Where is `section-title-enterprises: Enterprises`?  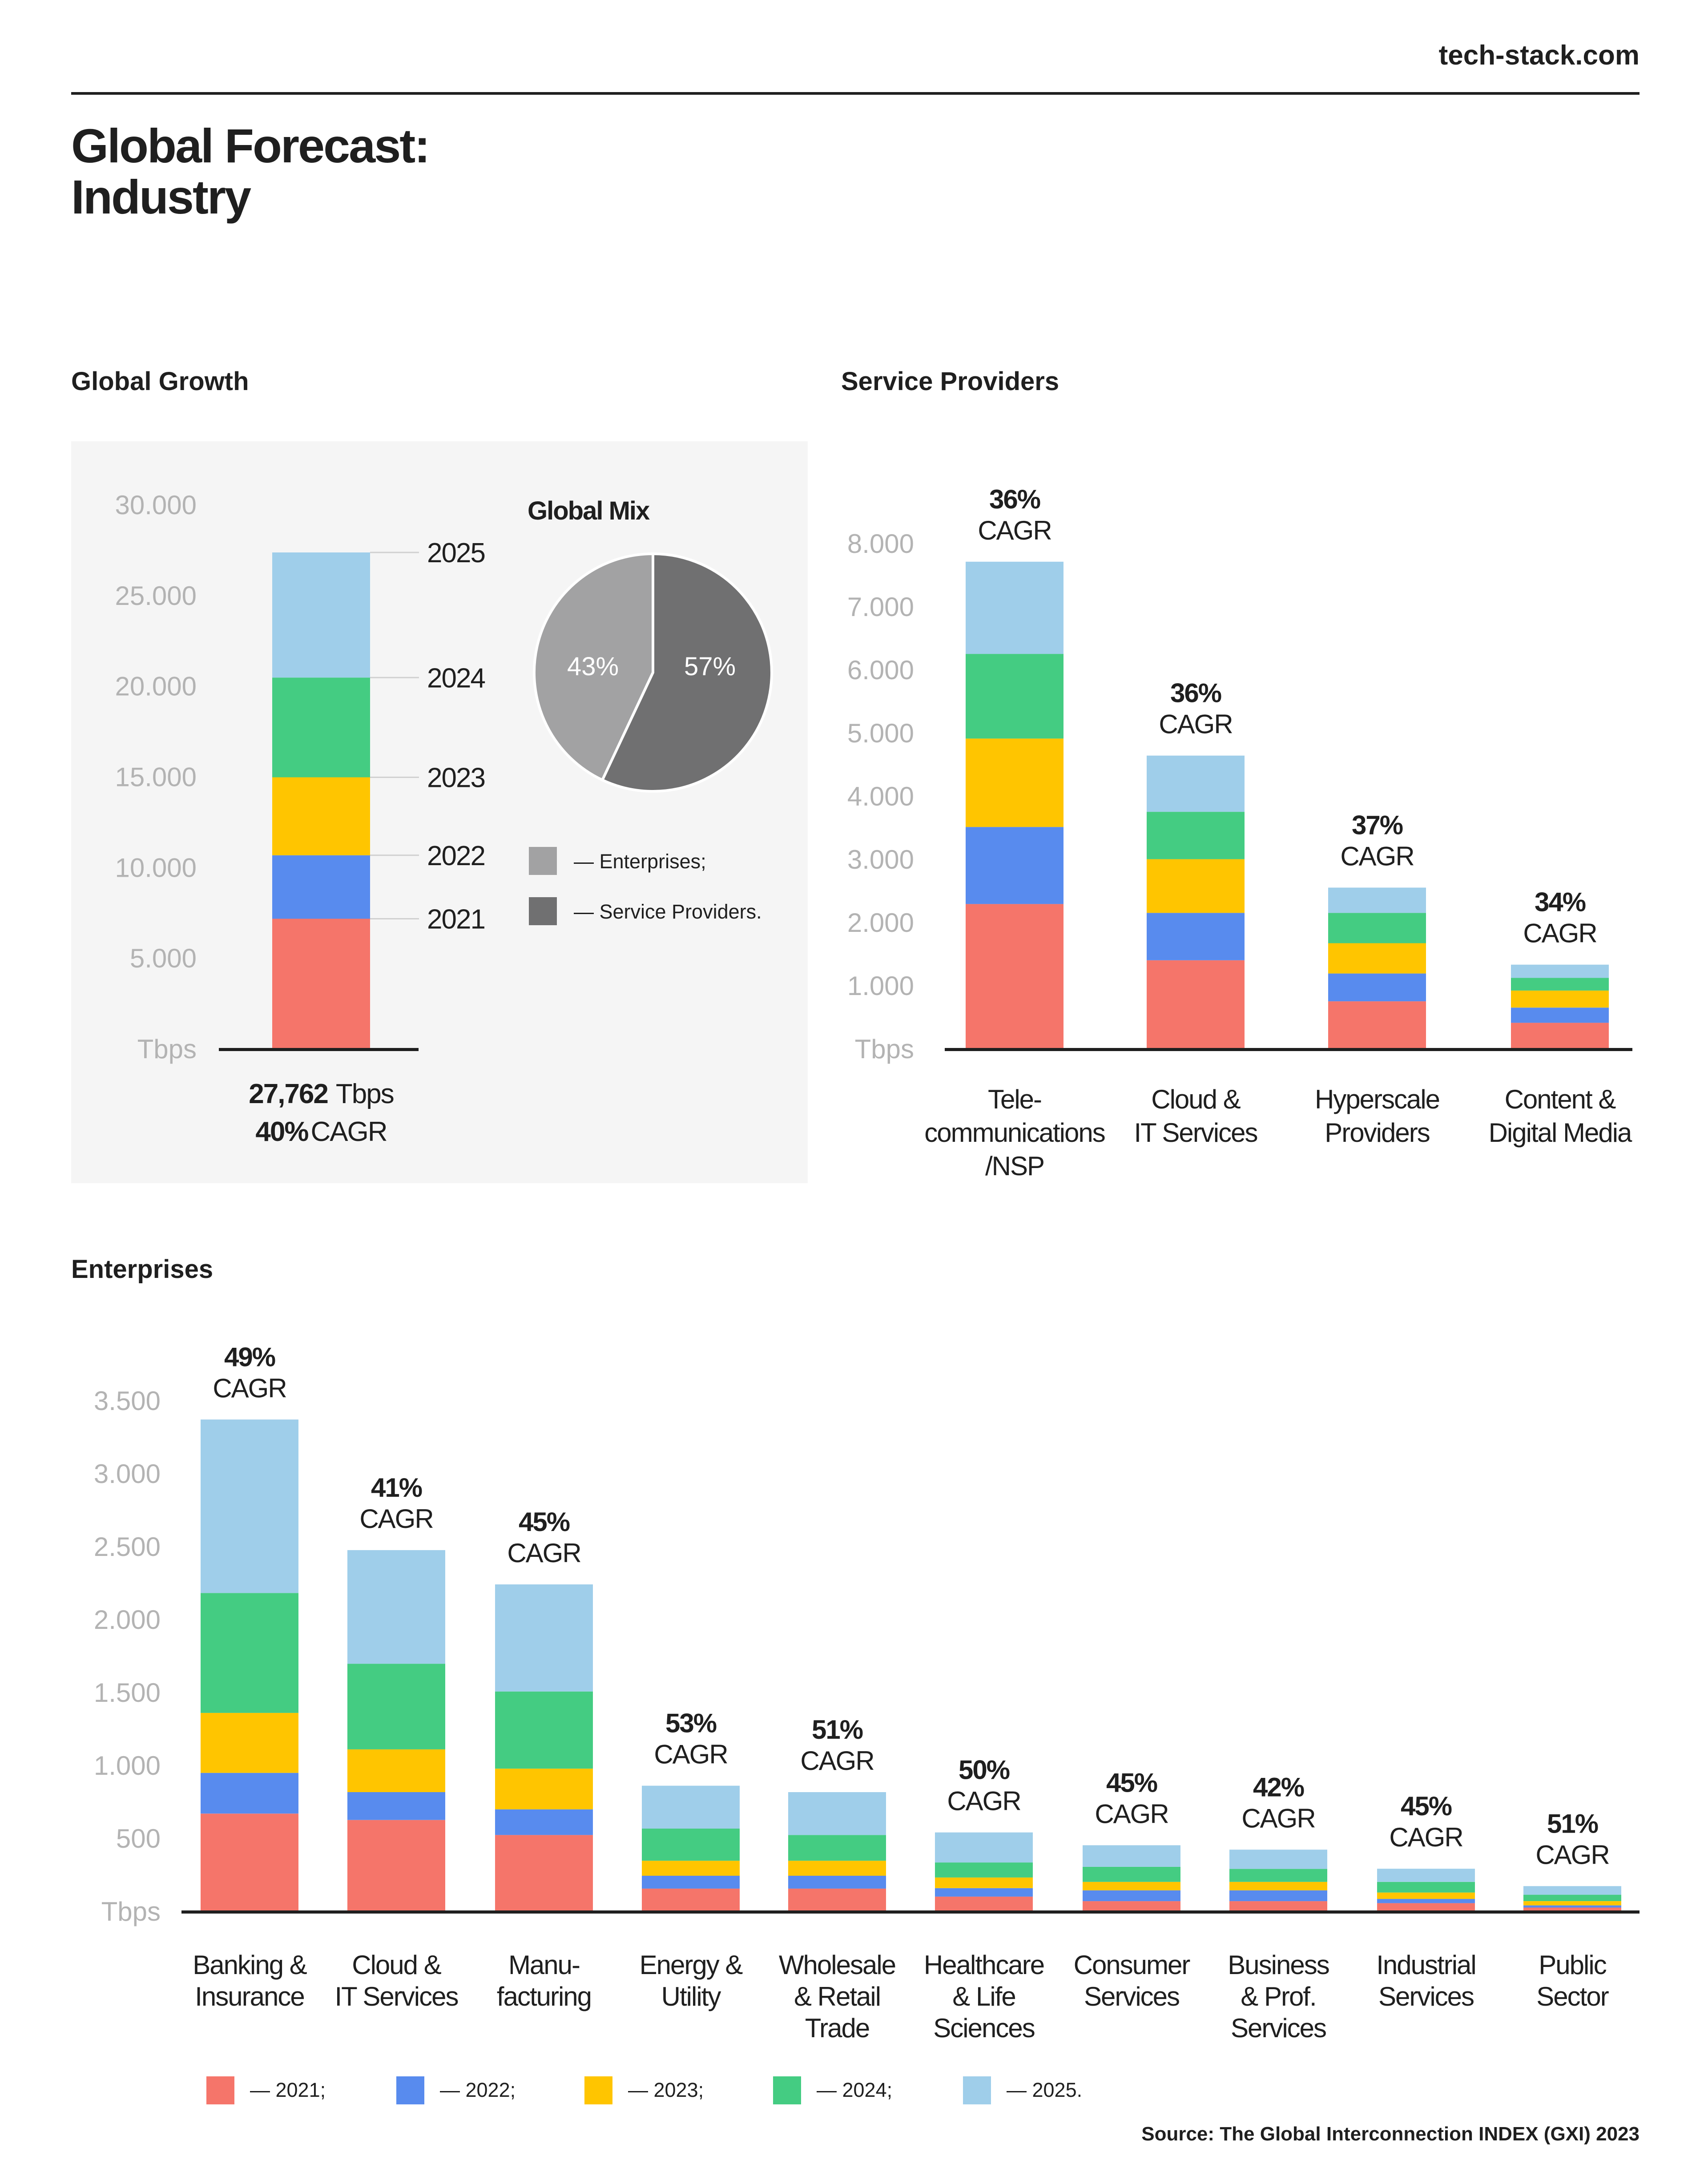 section-title-enterprises: Enterprises is located at coordinates (142, 1270).